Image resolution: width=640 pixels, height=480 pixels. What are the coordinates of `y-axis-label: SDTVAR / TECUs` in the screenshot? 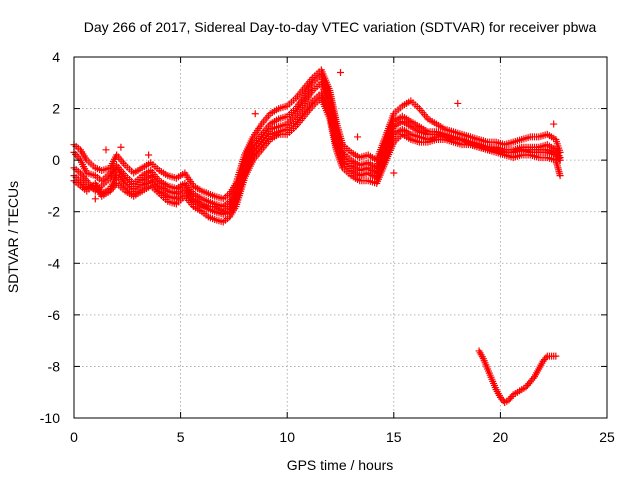 It's located at (13, 237).